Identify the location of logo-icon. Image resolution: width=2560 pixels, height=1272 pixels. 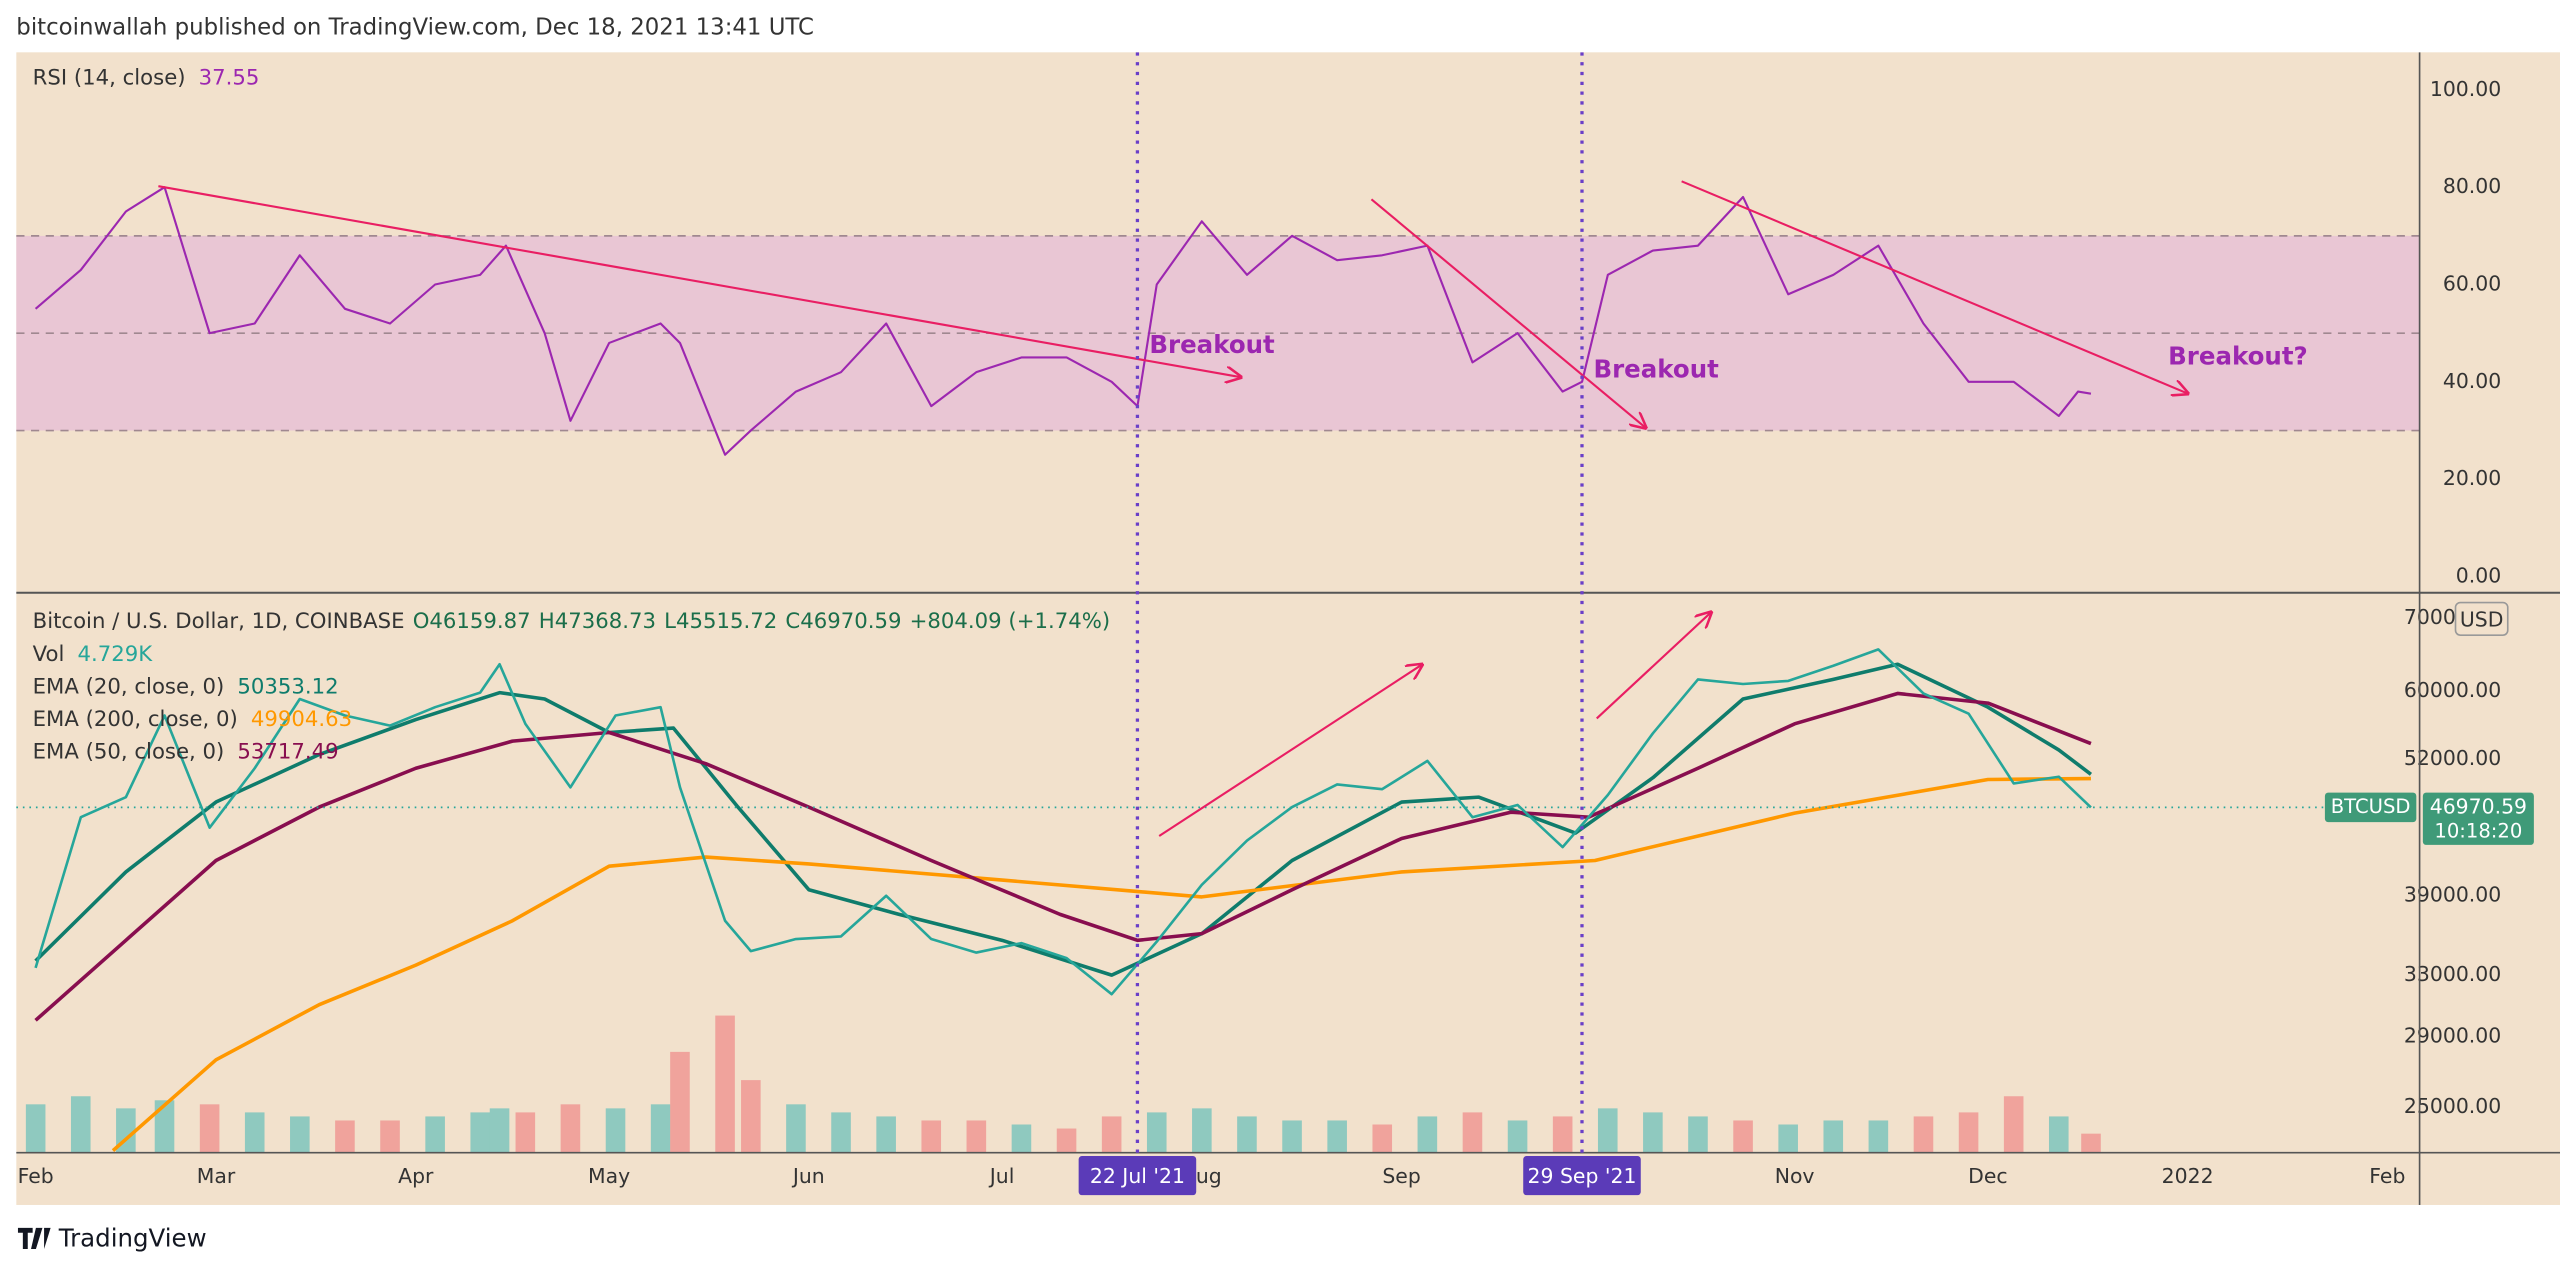
(34, 1238).